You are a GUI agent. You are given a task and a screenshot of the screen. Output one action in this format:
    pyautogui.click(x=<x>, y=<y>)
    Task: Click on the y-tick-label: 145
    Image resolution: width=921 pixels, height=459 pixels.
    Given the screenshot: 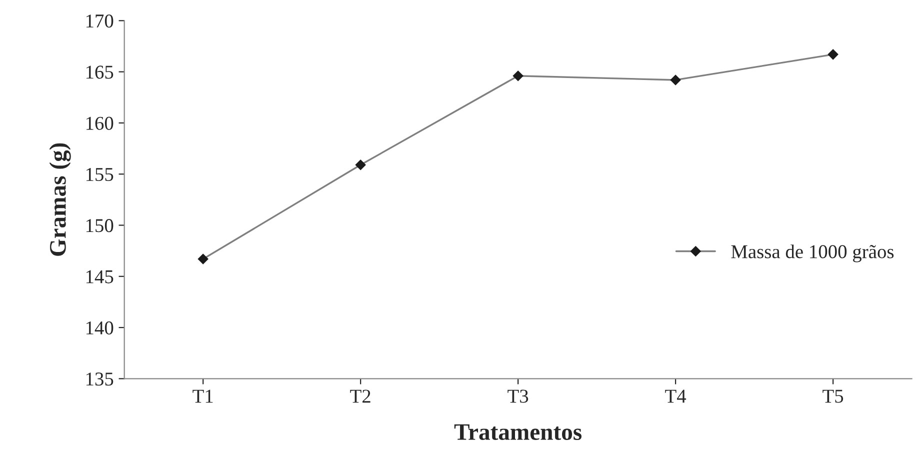 What is the action you would take?
    pyautogui.click(x=100, y=277)
    